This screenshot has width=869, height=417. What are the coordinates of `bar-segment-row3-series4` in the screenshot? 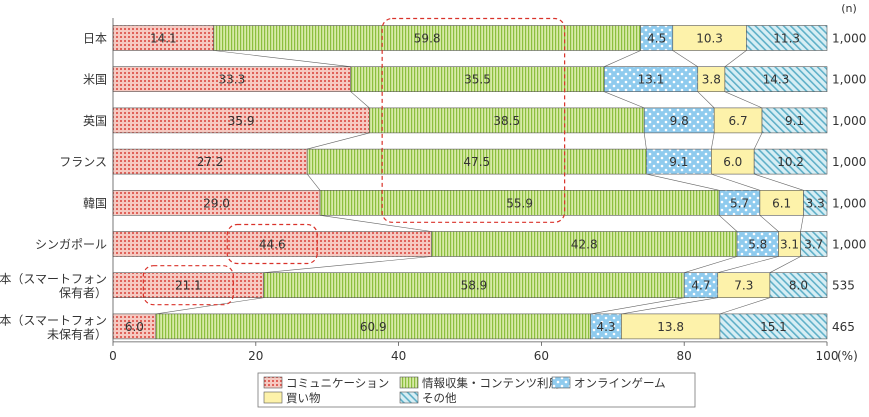 It's located at (790, 161).